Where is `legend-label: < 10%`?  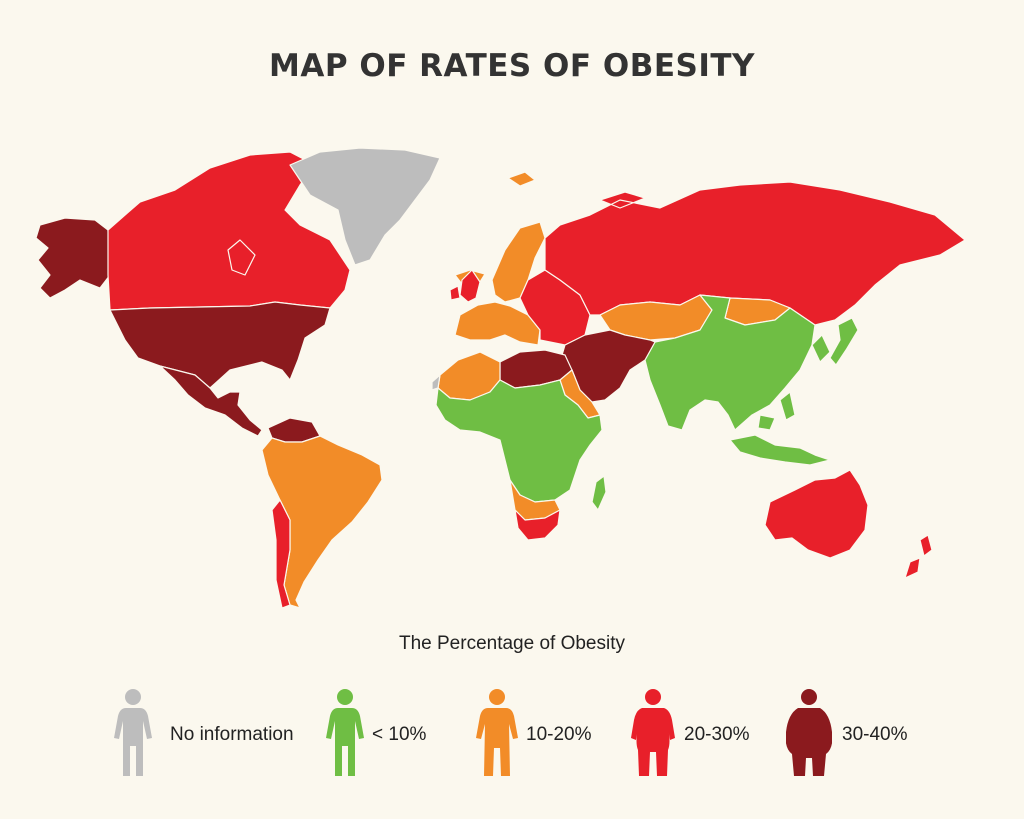
legend-label: < 10% is located at coordinates (399, 734).